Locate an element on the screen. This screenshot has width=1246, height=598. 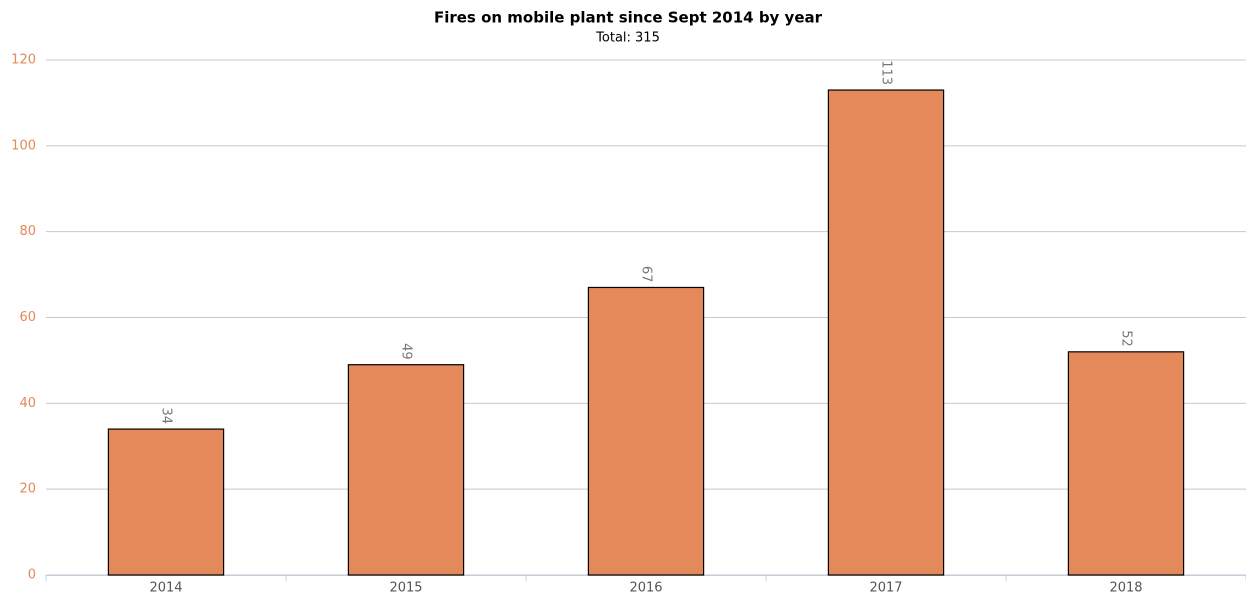
y-tick-label: 60 is located at coordinates (27, 317).